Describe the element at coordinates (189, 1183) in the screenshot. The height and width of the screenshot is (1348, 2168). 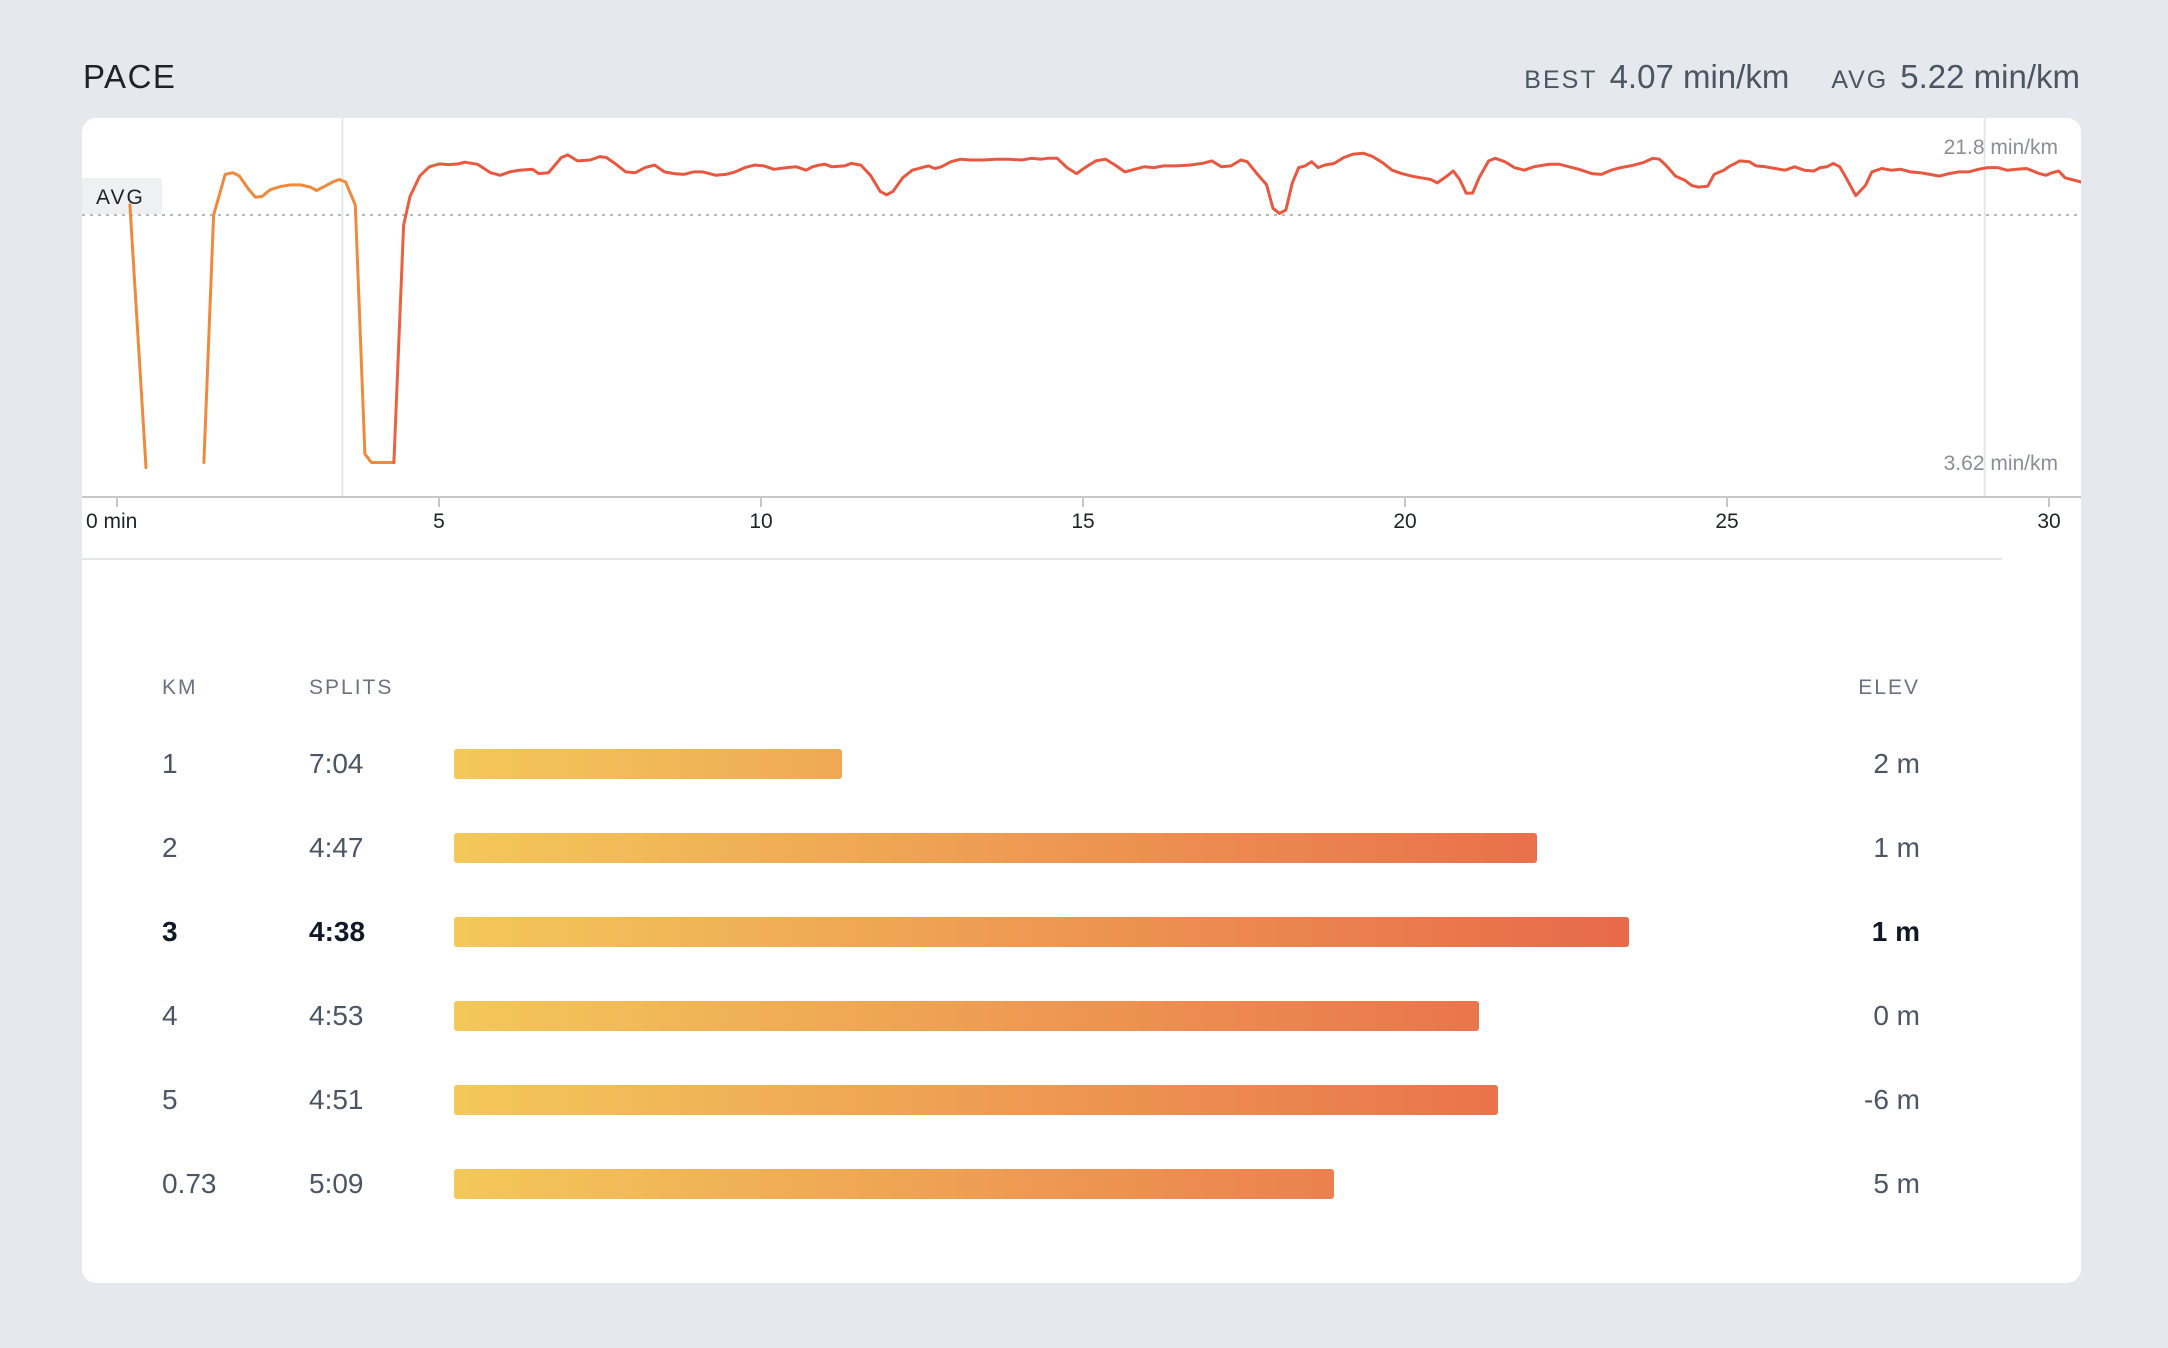
I see `split-km: 0.73` at that location.